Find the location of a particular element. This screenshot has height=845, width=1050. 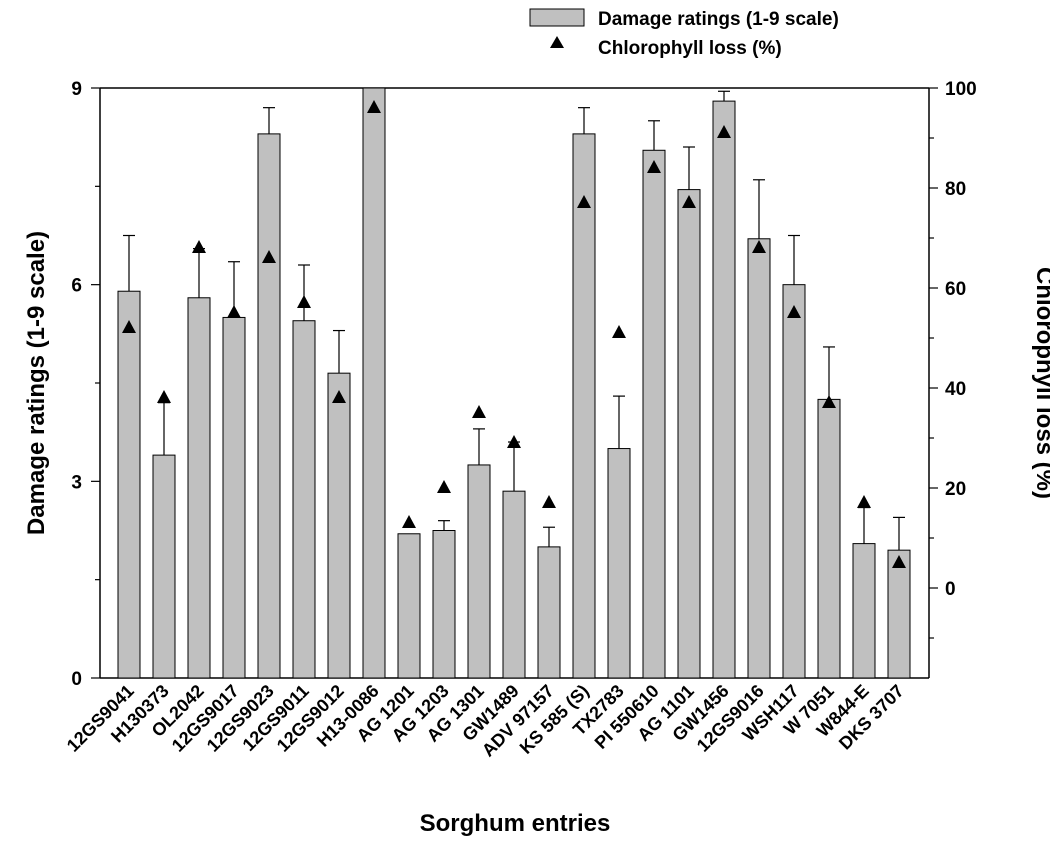

x-axis-title: Sorghum entries is located at coordinates (515, 823).